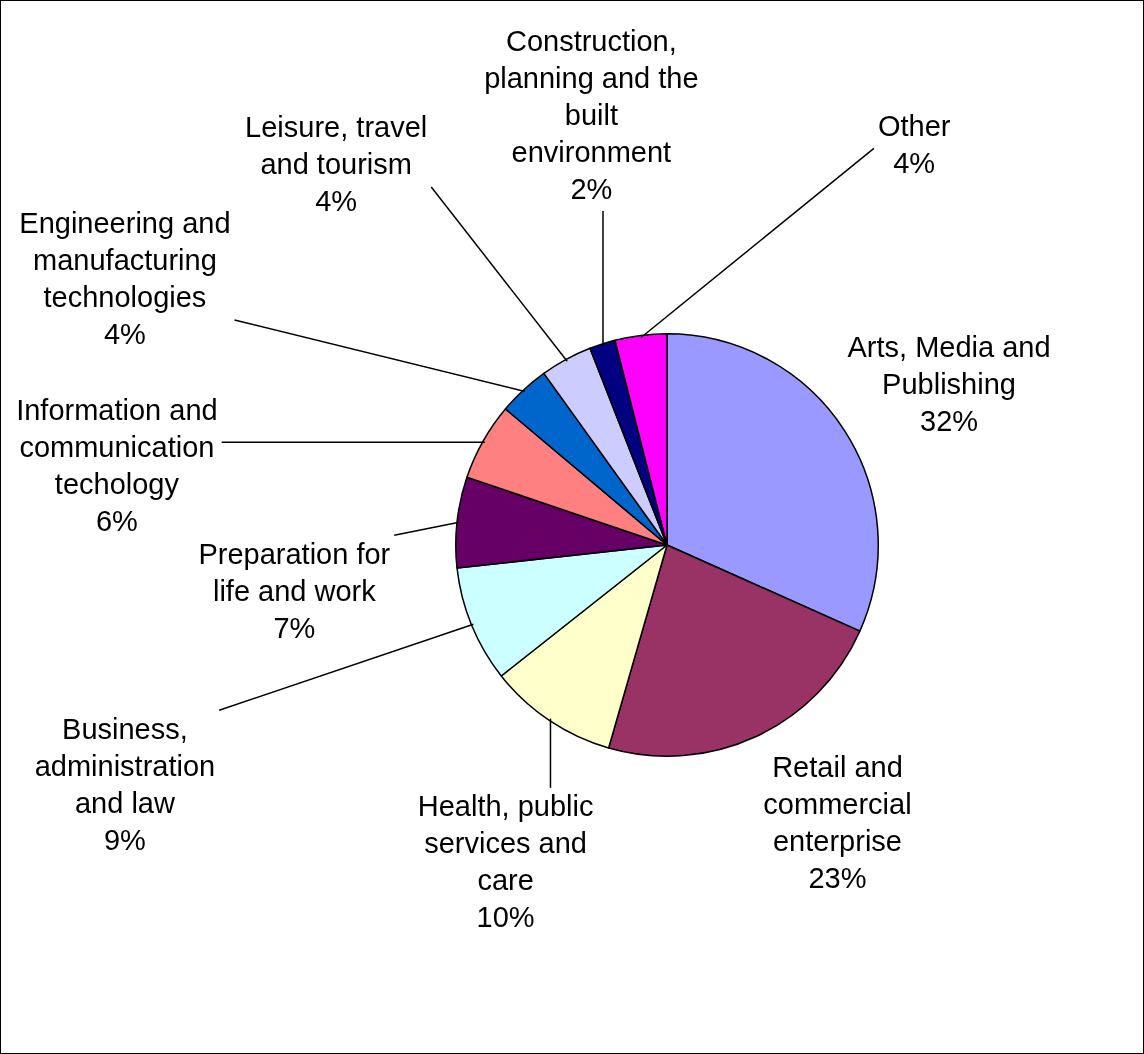 The image size is (1144, 1054). What do you see at coordinates (116, 520) in the screenshot?
I see `data-label: 6%` at bounding box center [116, 520].